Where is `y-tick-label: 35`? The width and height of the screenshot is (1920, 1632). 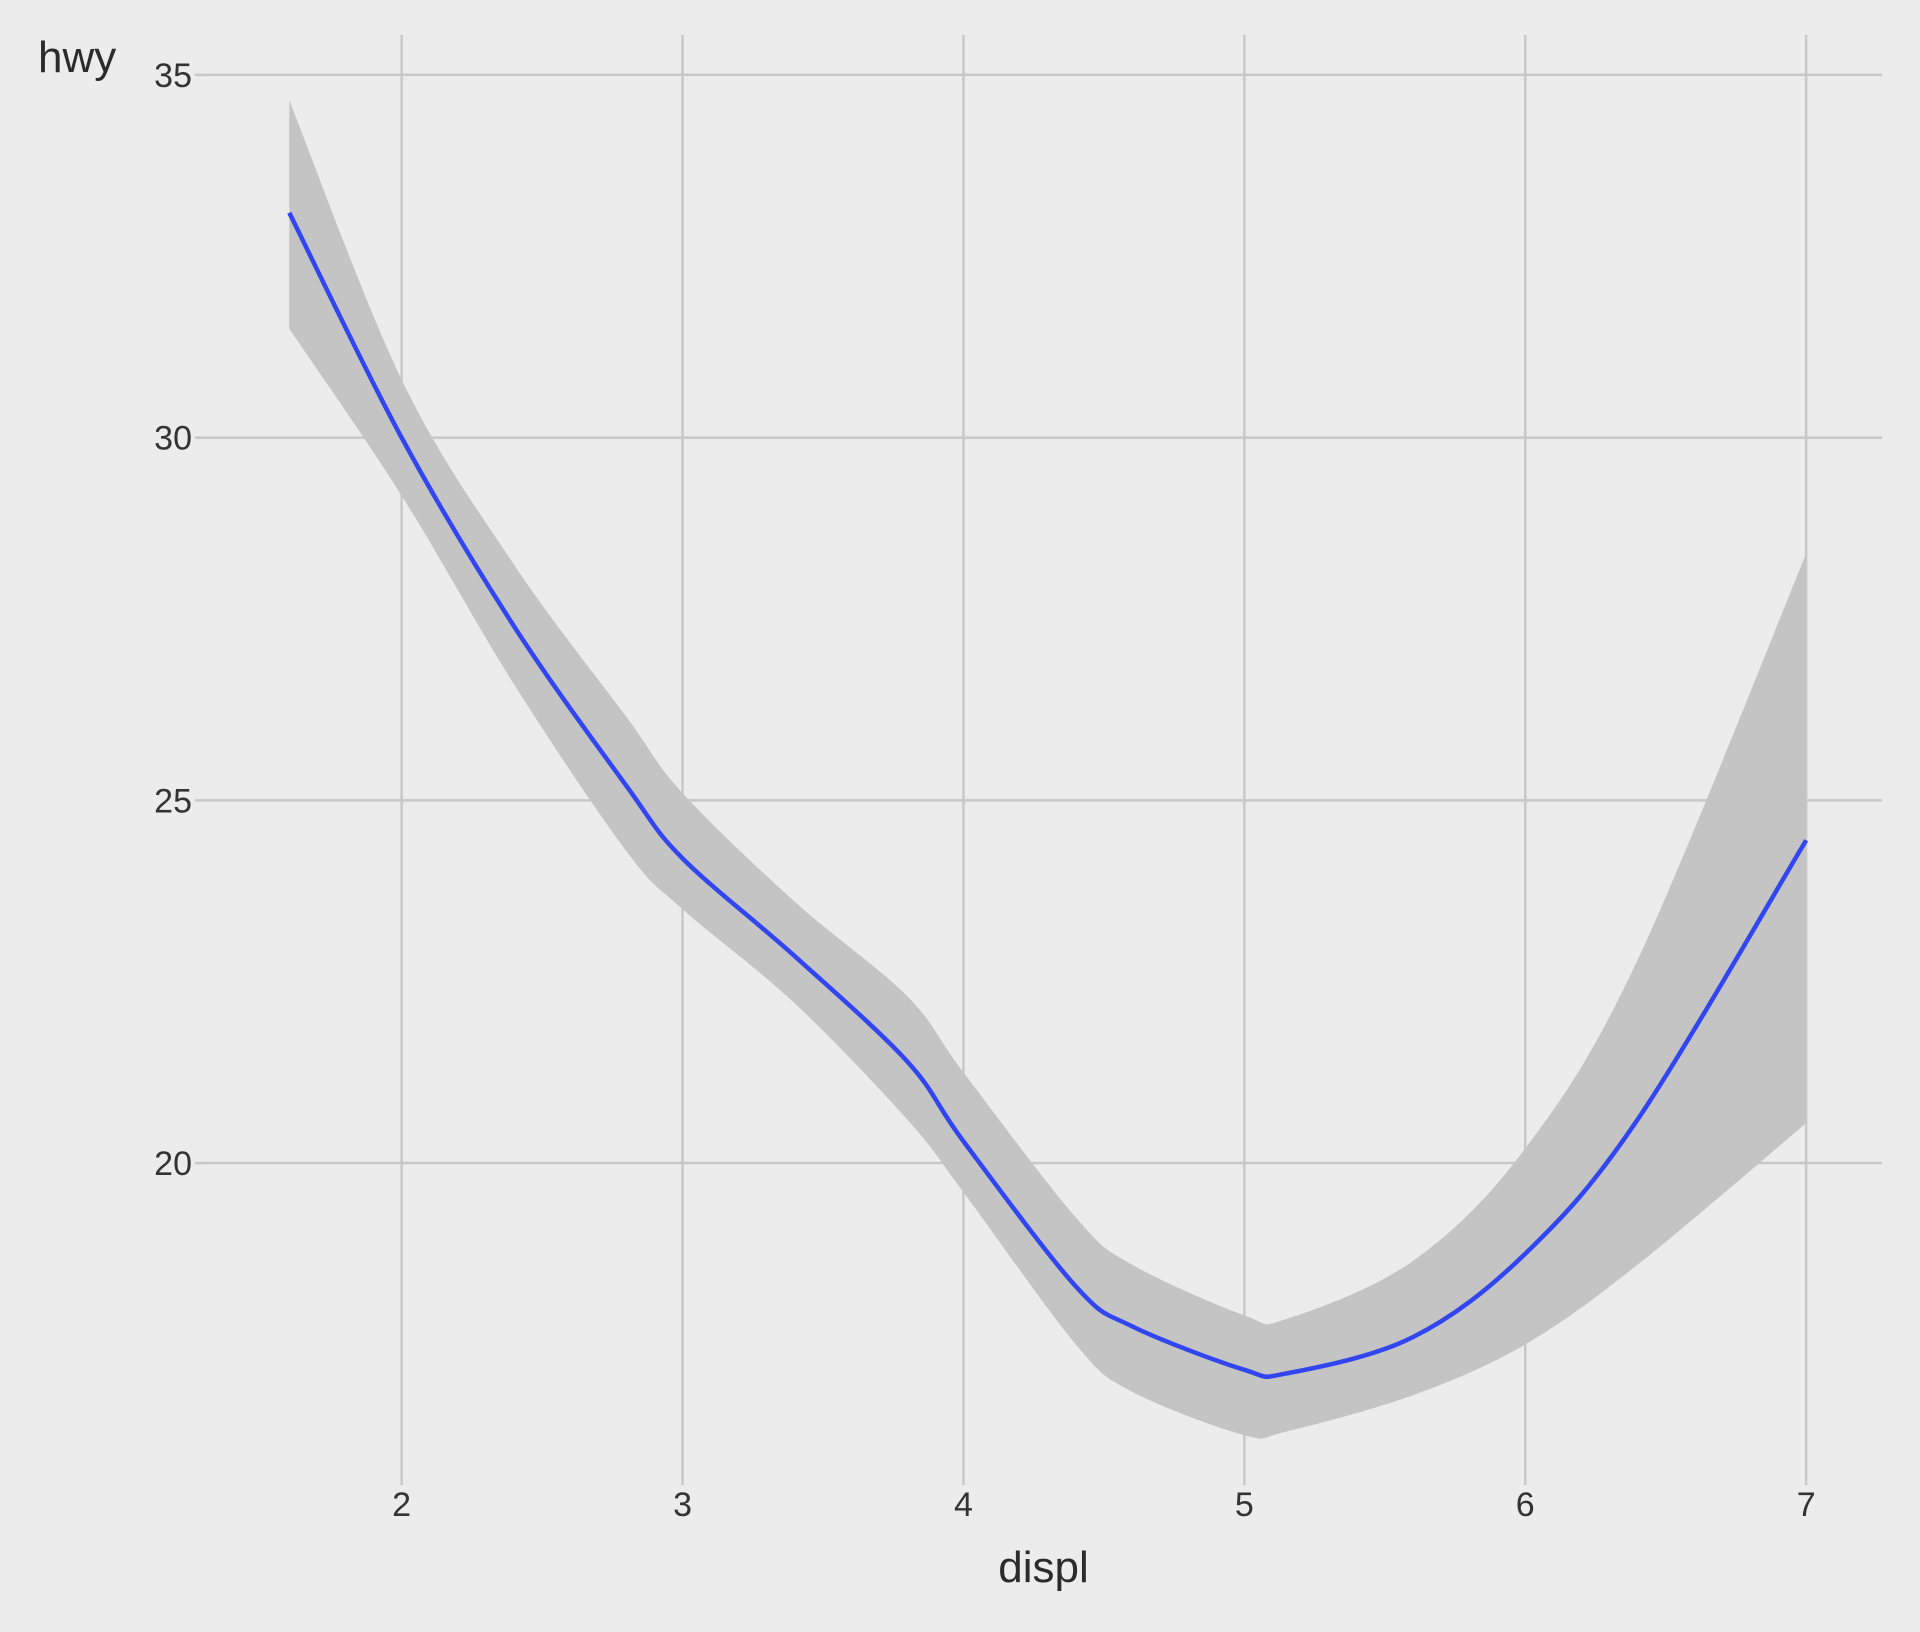
y-tick-label: 35 is located at coordinates (173, 76).